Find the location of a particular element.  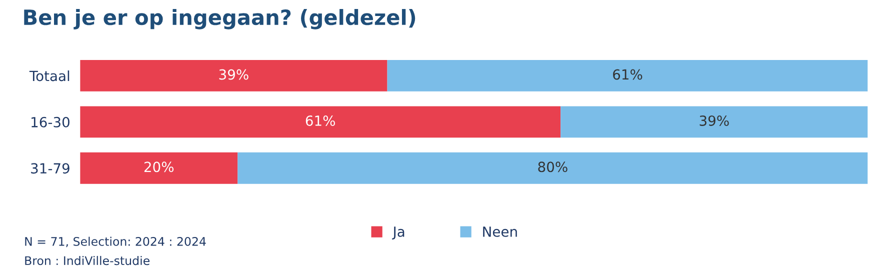

legend-label: Ja is located at coordinates (398, 233).